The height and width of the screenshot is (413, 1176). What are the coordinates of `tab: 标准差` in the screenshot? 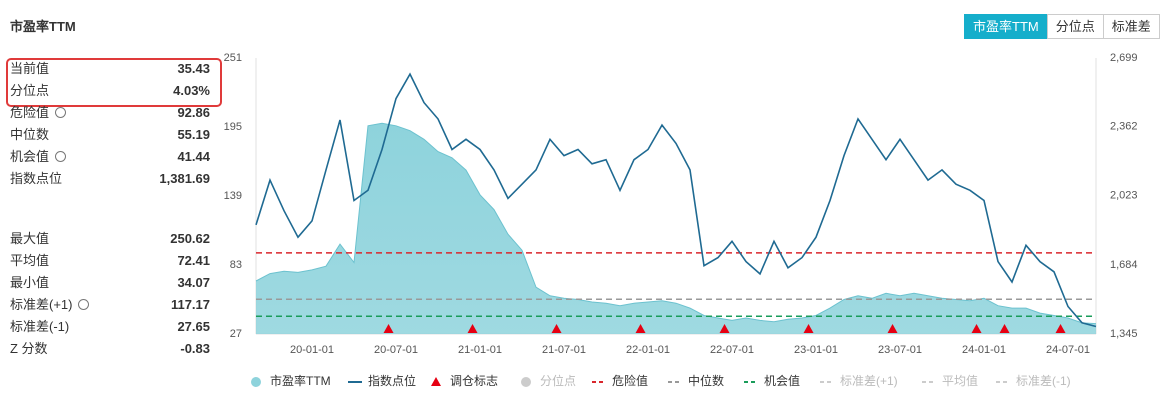 It's located at (1131, 26).